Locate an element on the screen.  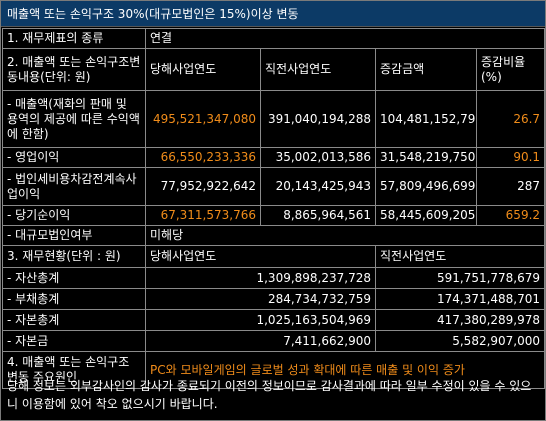
revenue-ratio: 26.7 is located at coordinates (510, 119).